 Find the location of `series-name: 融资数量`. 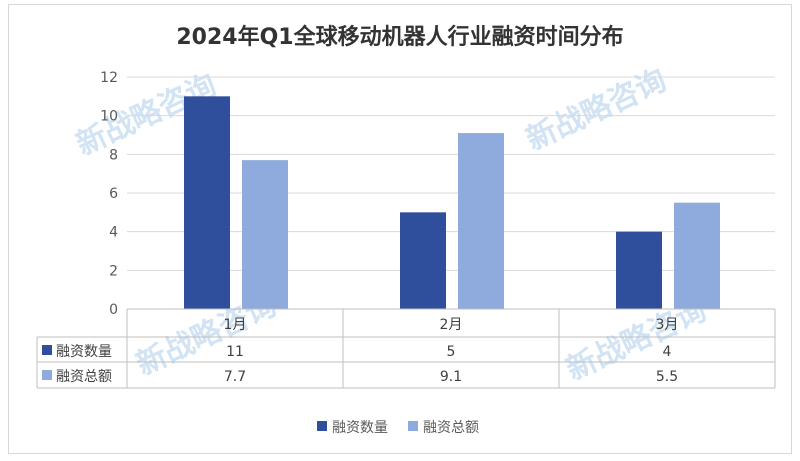

series-name: 融资数量 is located at coordinates (84, 352).